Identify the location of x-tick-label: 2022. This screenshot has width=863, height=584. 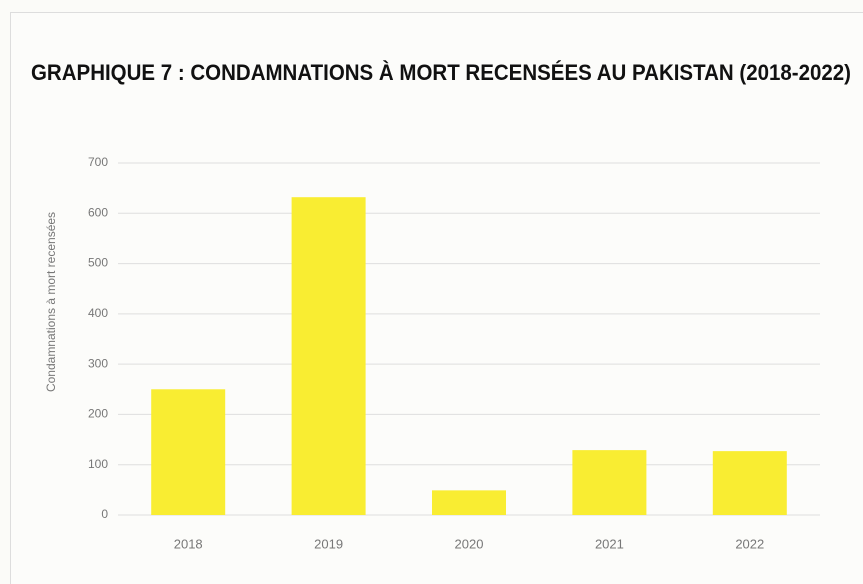
(749, 543).